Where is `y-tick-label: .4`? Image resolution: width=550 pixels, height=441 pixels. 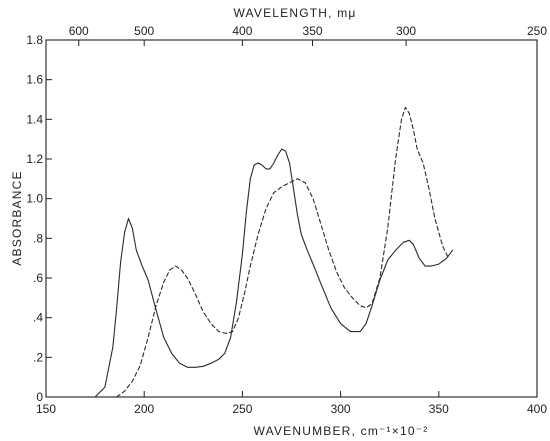
y-tick-label: .4 is located at coordinates (38, 318).